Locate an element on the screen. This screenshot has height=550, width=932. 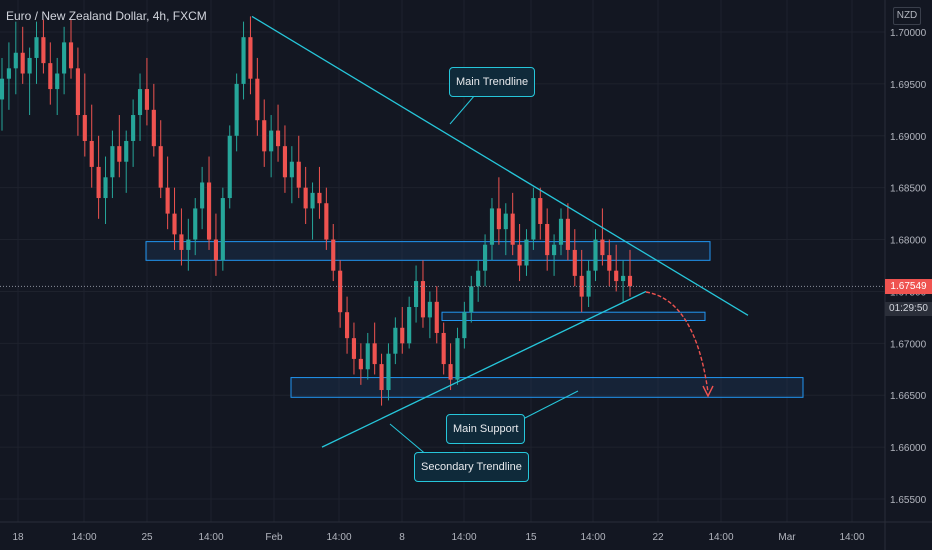
x-tick-label: 18 is located at coordinates (18, 537).